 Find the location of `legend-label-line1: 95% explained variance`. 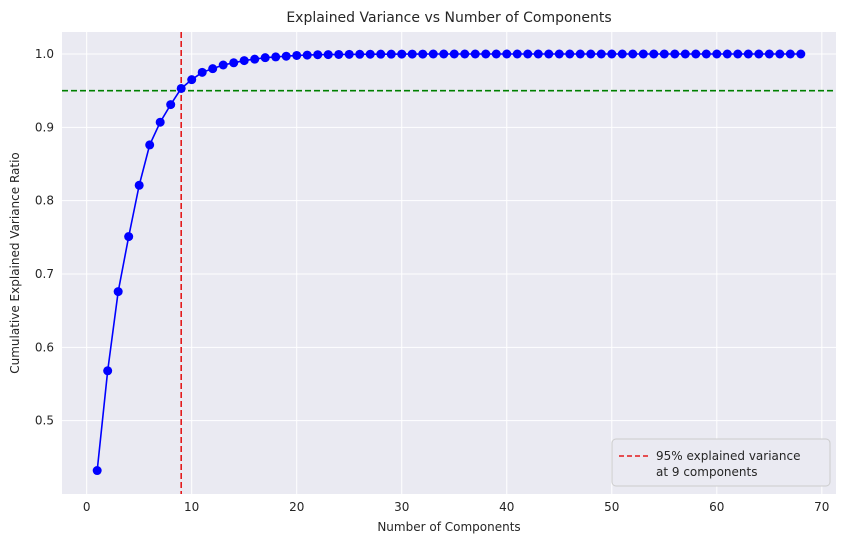

legend-label-line1: 95% explained variance is located at coordinates (728, 456).